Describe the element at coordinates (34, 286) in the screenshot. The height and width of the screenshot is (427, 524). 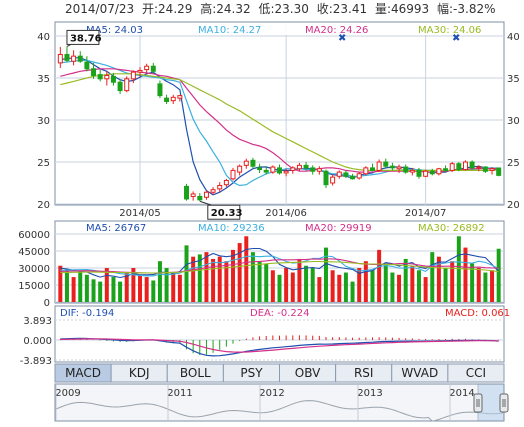
I see `volume-y-tick: 15000` at that location.